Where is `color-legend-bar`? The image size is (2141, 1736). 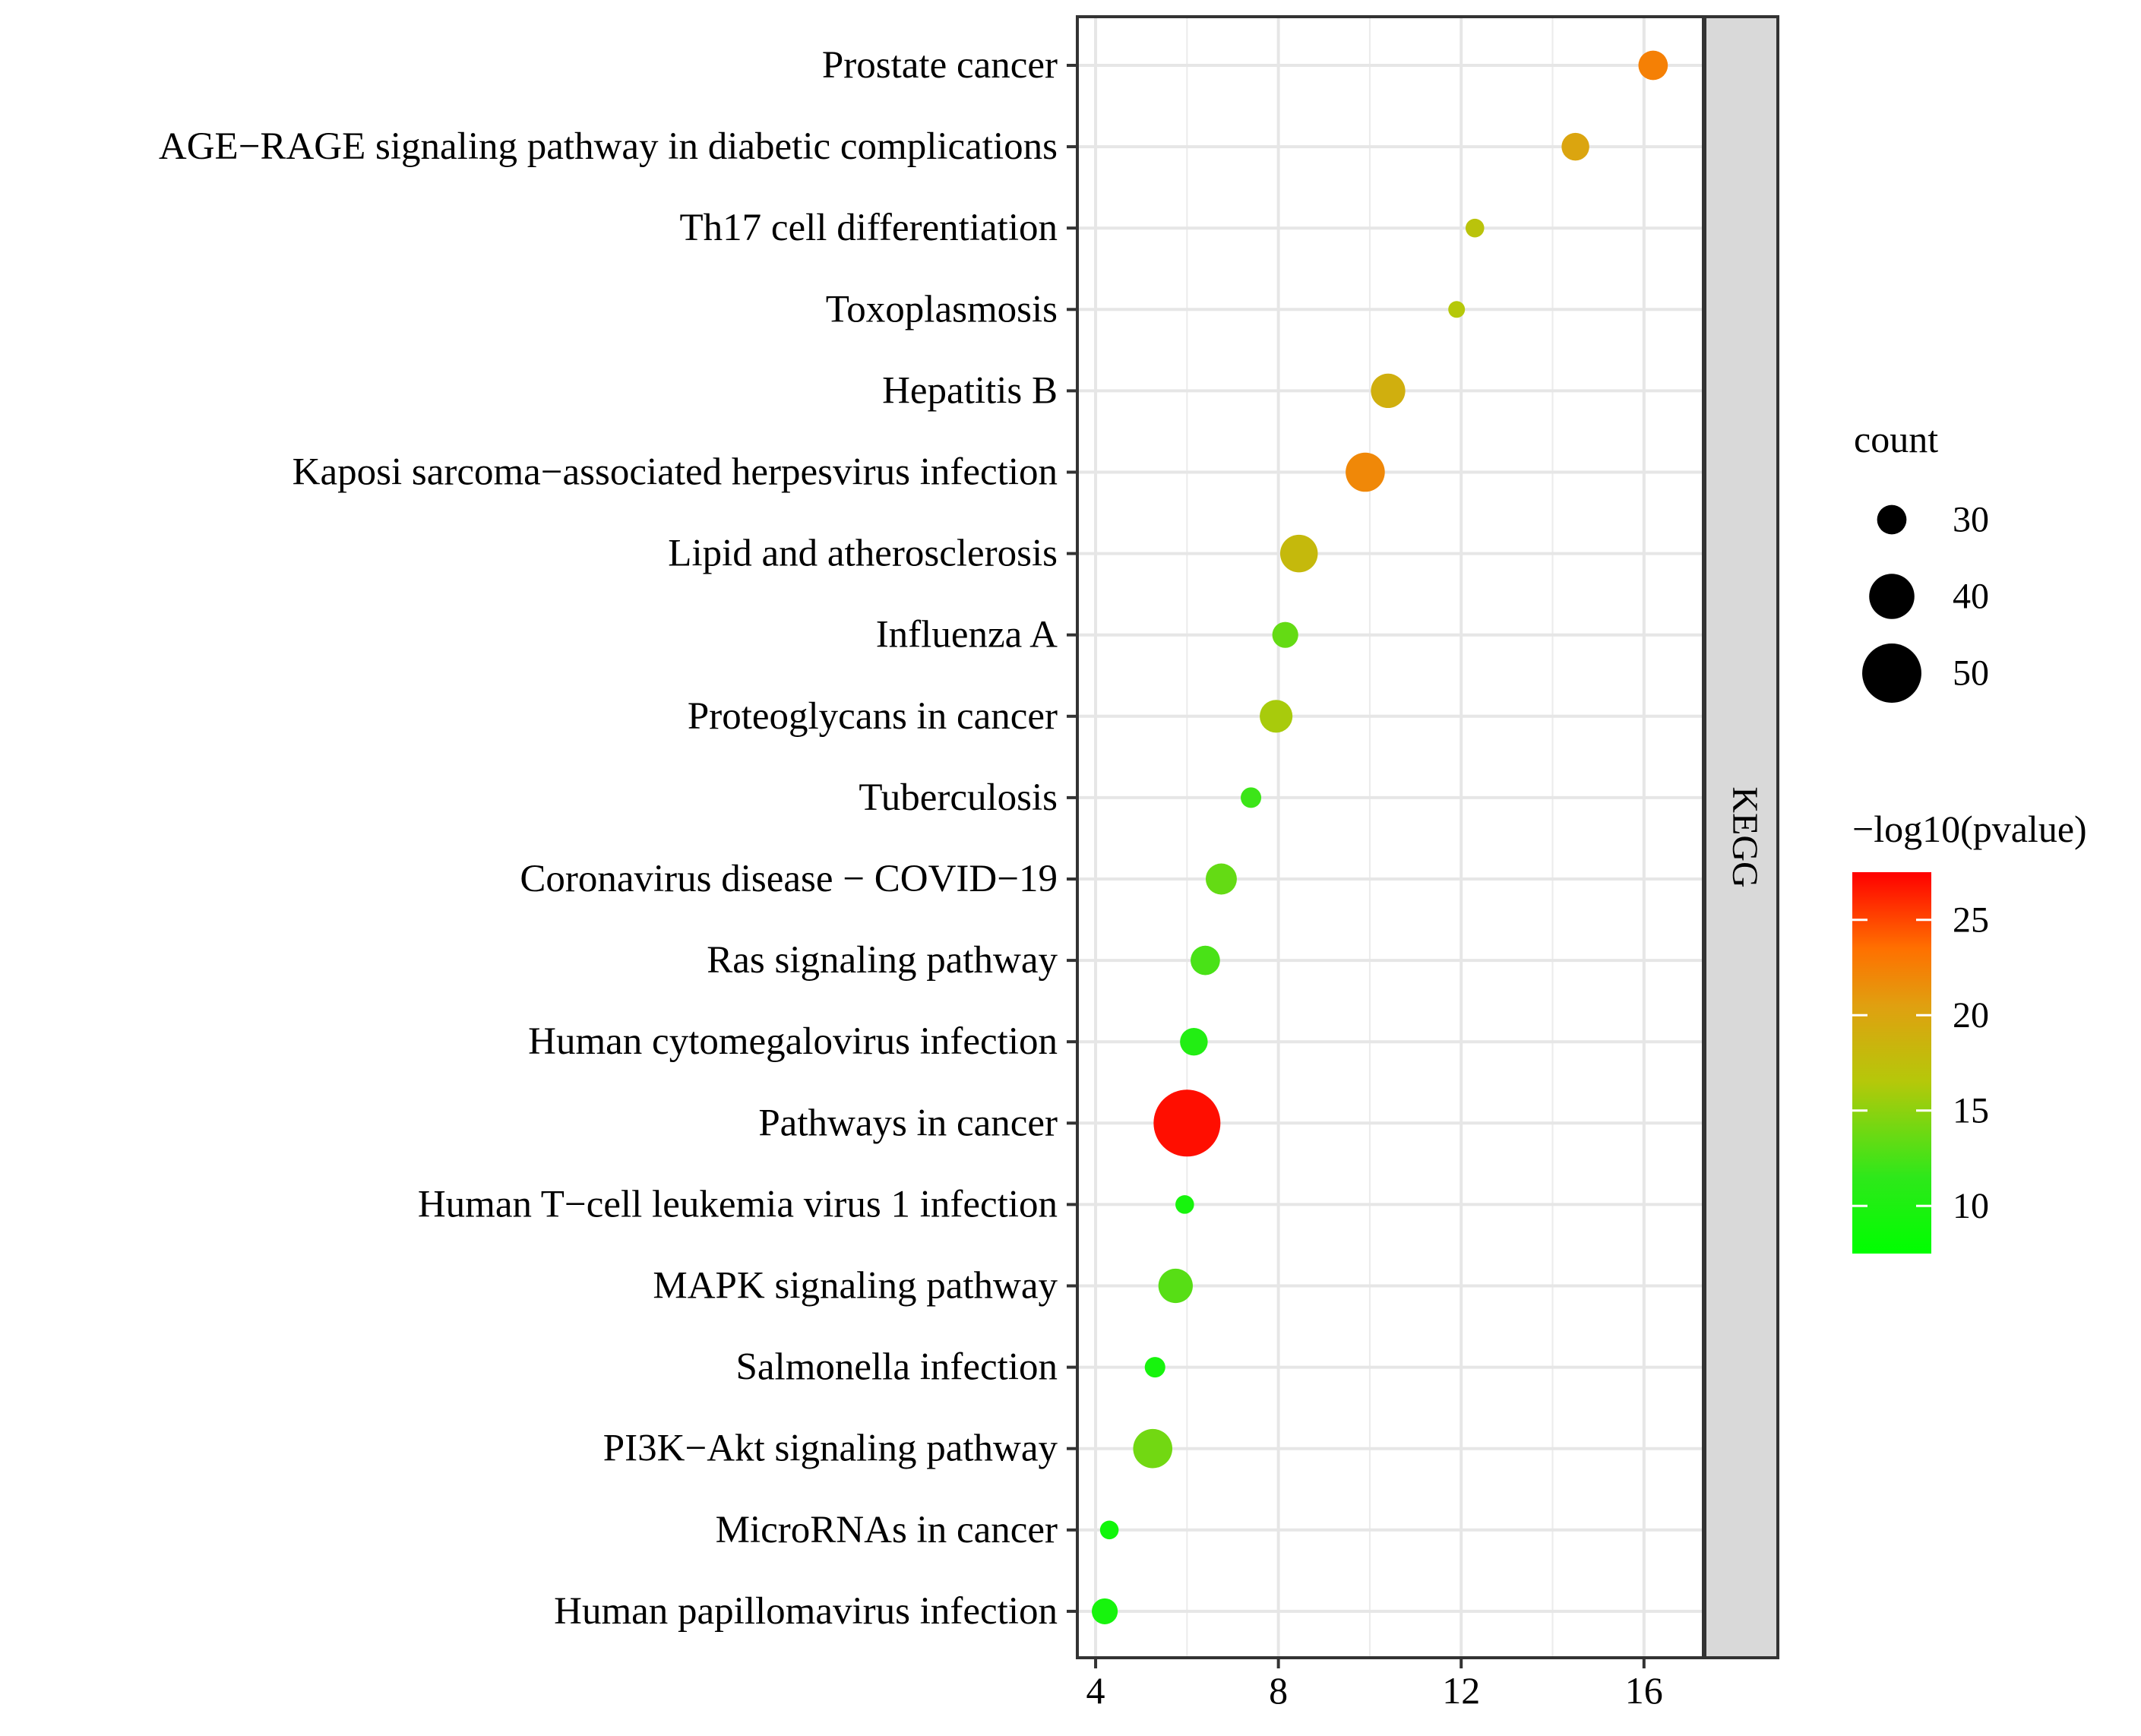
color-legend-bar is located at coordinates (1891, 1063).